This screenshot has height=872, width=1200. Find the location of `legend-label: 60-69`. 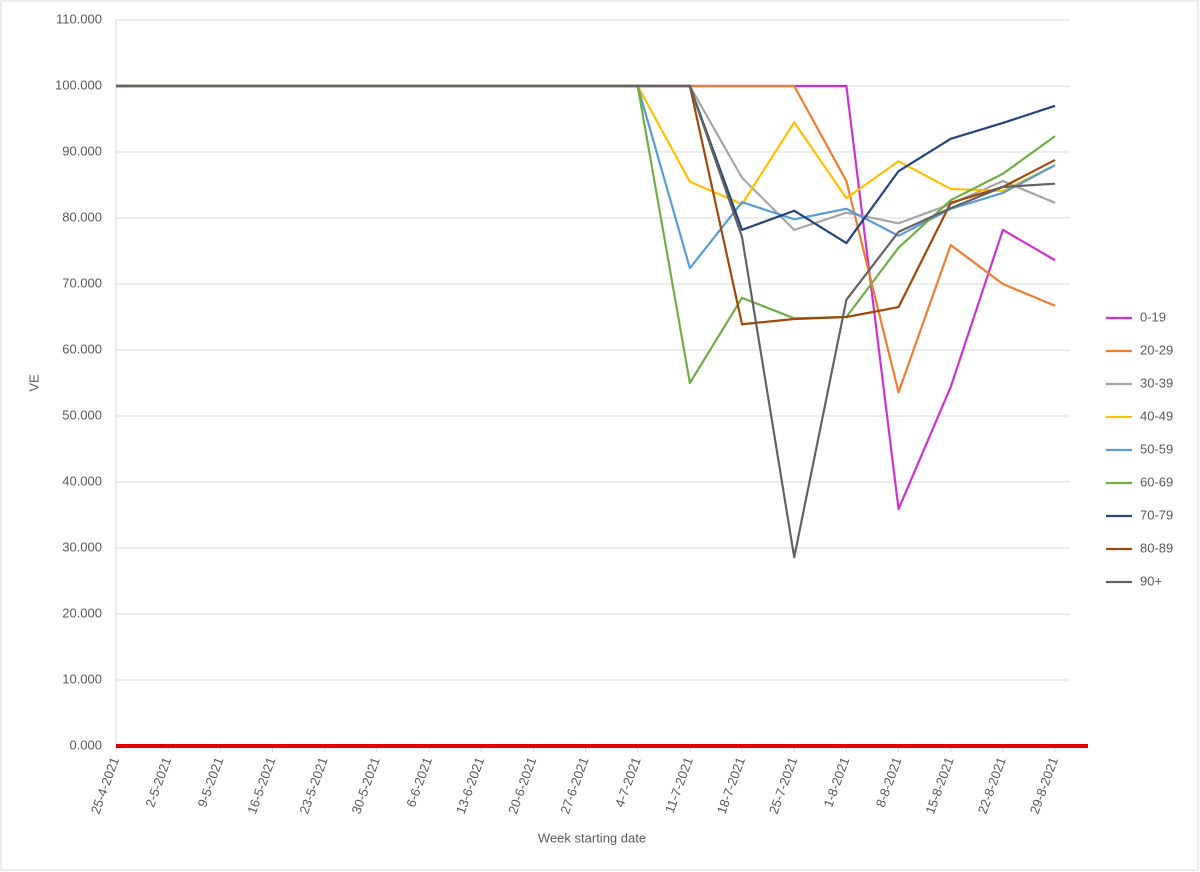

legend-label: 60-69 is located at coordinates (1156, 481).